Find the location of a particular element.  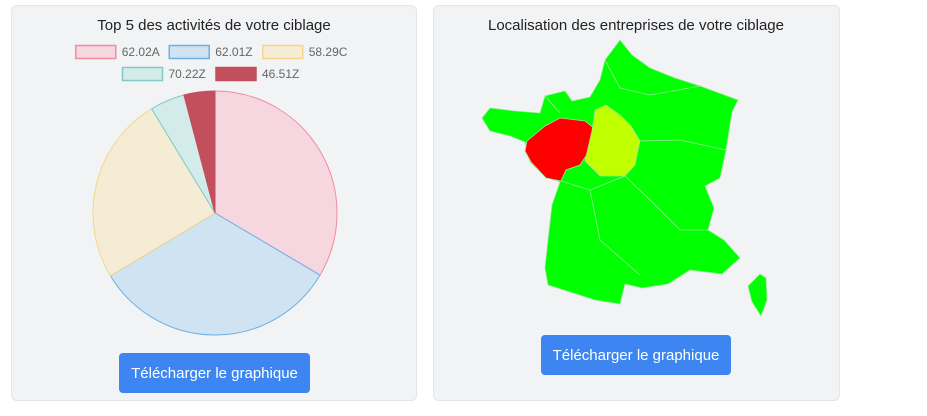

legend-label: 46.51Z is located at coordinates (280, 74).